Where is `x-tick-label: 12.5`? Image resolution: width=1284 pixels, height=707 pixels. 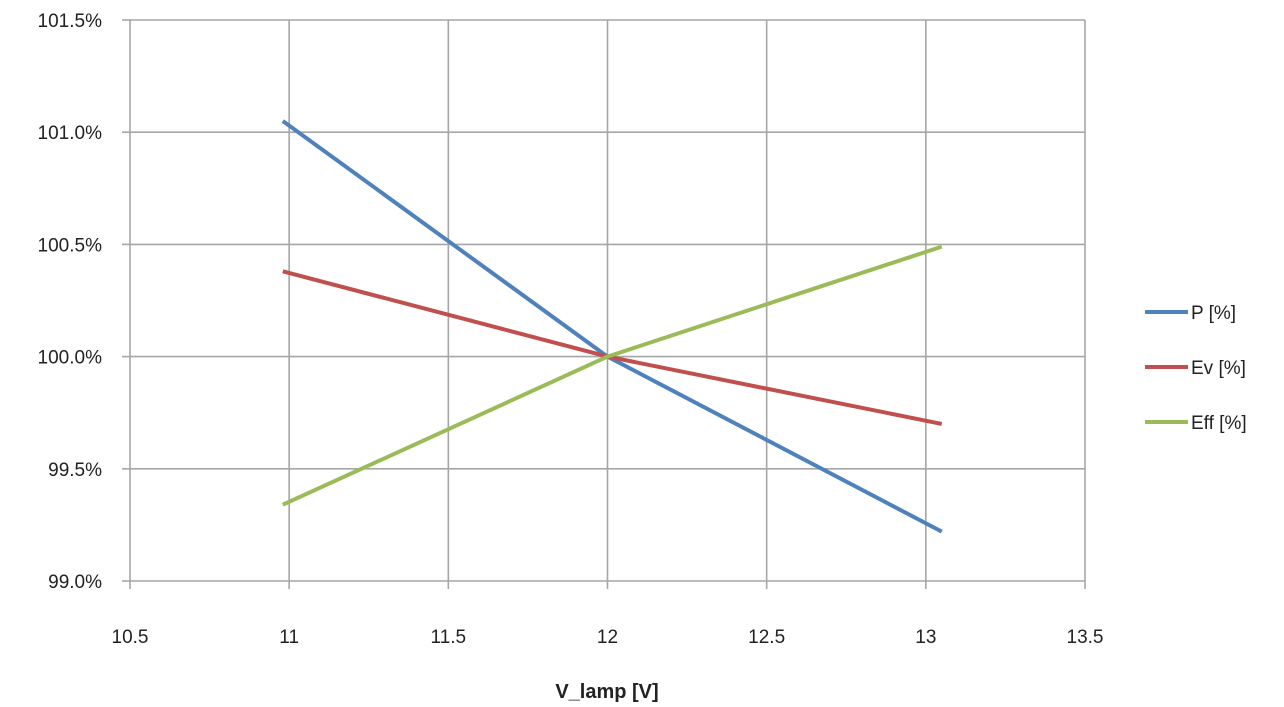
x-tick-label: 12.5 is located at coordinates (766, 637).